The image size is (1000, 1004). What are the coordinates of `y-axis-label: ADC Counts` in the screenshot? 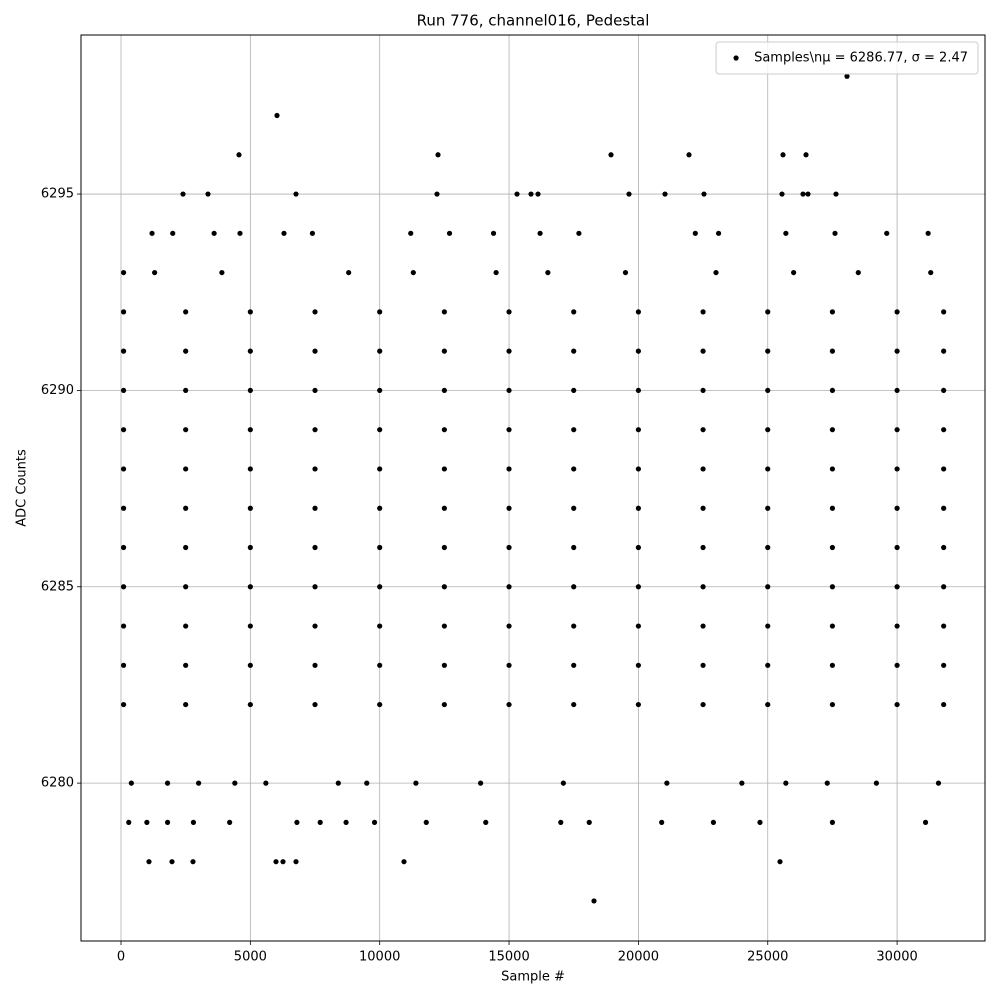 It's located at (22, 488).